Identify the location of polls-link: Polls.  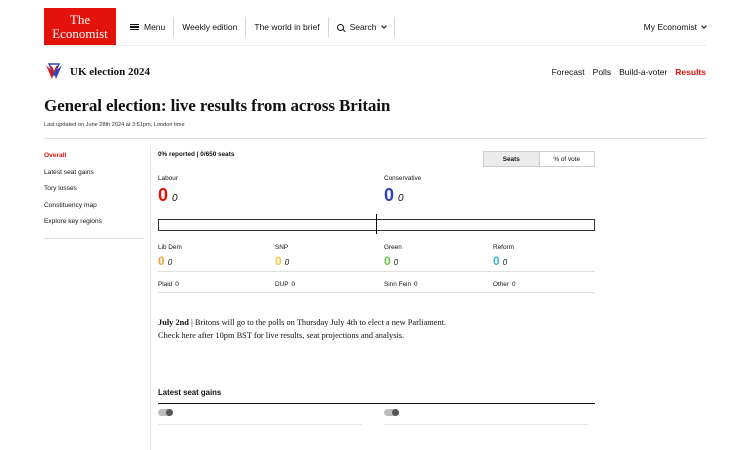
(602, 72).